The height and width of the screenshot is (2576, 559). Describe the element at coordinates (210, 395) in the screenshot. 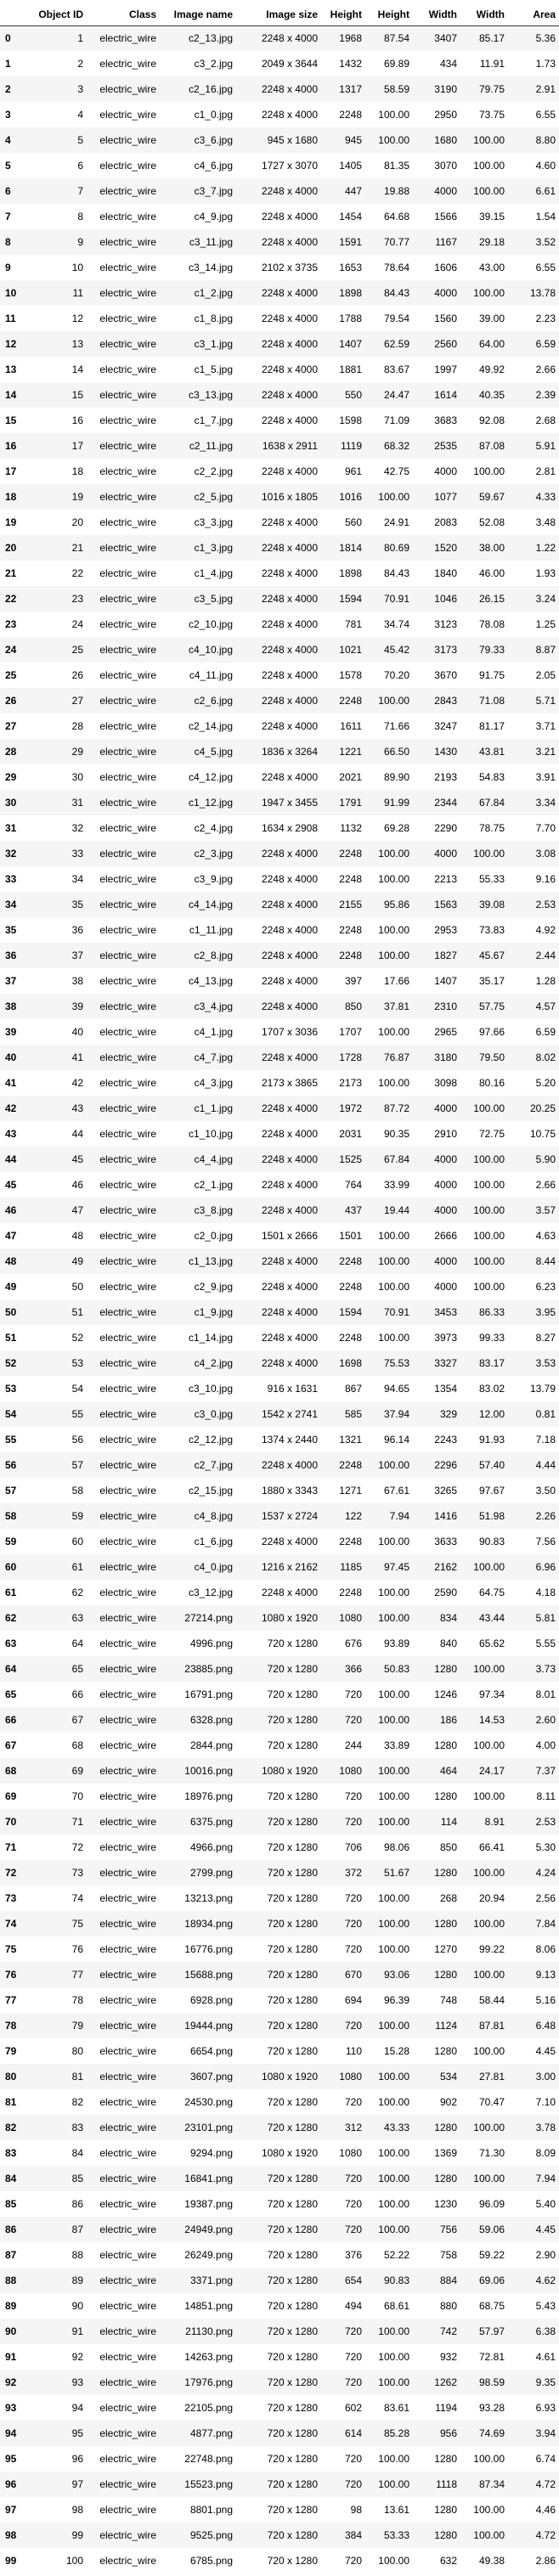

I see `cell-image-name: c3_13.jpg` at that location.